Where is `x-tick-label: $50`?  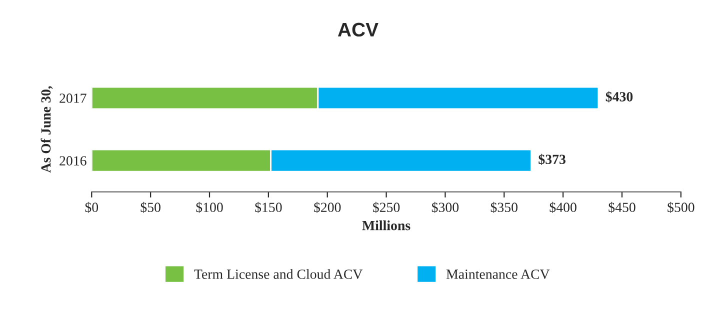
x-tick-label: $50 is located at coordinates (150, 207).